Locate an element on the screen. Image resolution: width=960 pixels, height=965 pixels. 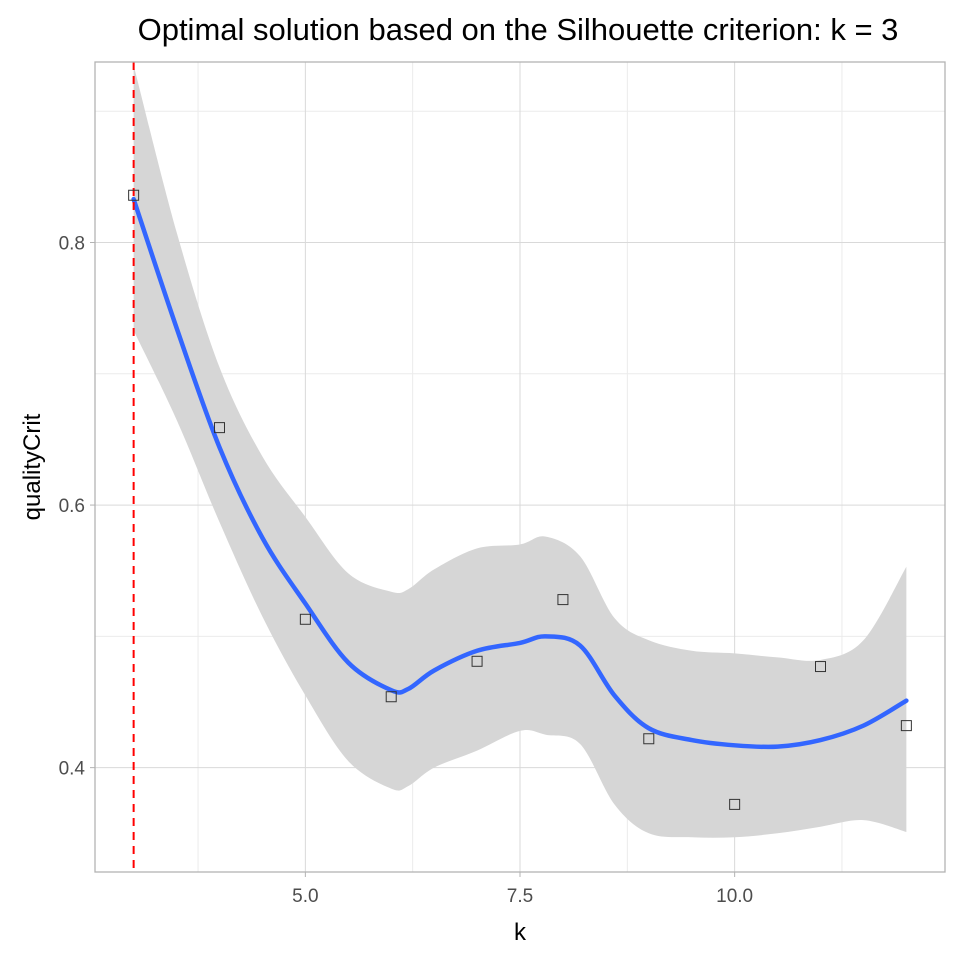
x-axis-title: k is located at coordinates (520, 932).